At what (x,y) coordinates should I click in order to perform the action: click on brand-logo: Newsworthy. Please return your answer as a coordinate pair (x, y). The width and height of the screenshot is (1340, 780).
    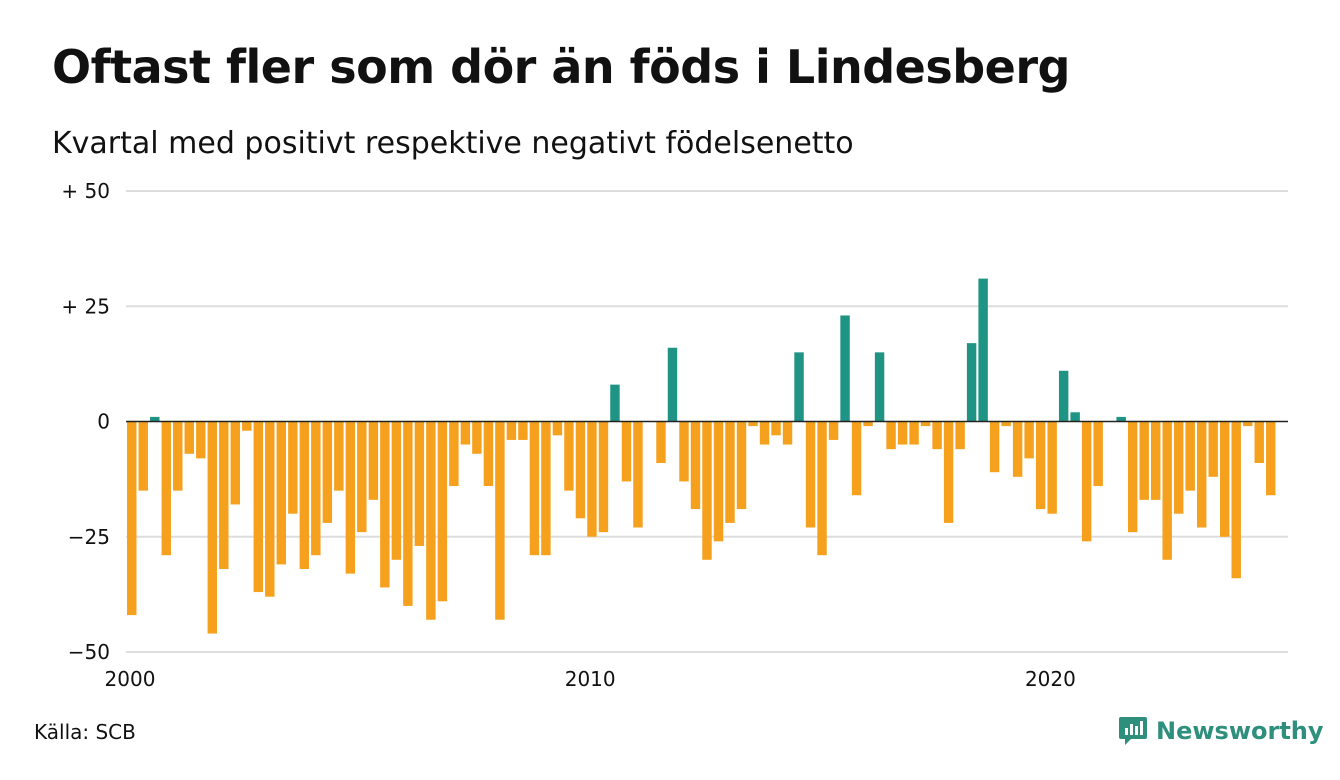
    Looking at the image, I should click on (1221, 731).